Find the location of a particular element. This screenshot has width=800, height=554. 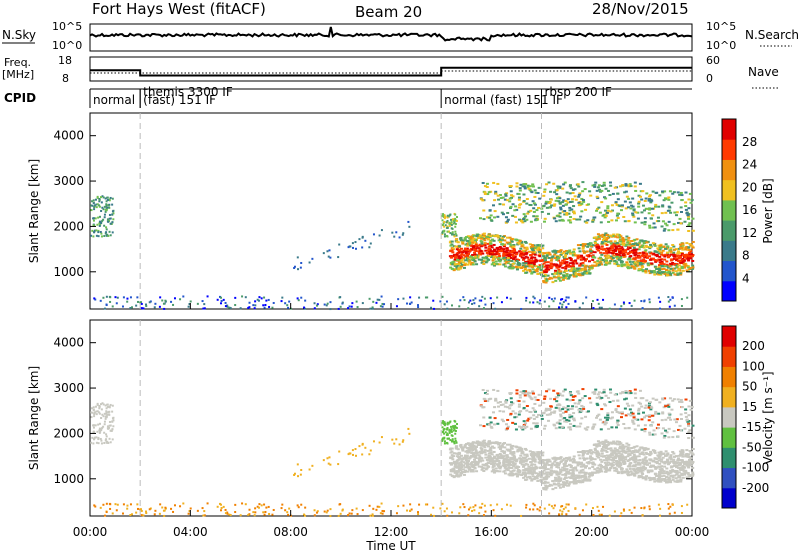

cpid-label: CPID is located at coordinates (20, 98).